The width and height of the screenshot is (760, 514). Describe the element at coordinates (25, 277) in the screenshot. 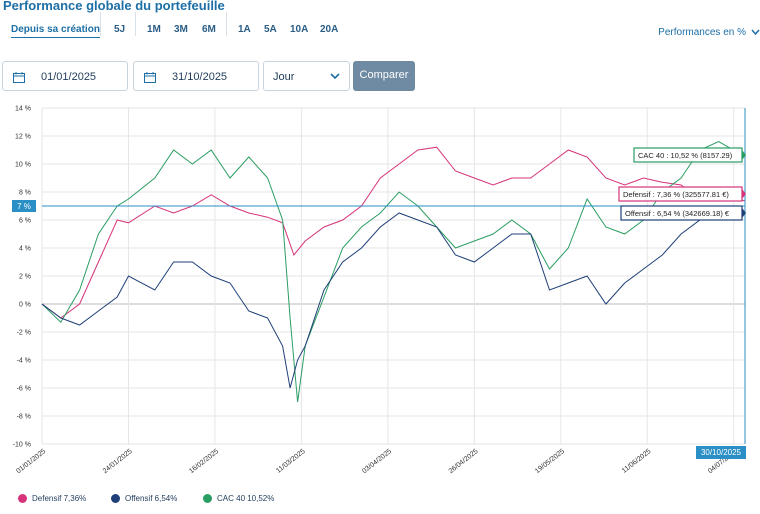

I see `y-tick-label: 2 %` at that location.